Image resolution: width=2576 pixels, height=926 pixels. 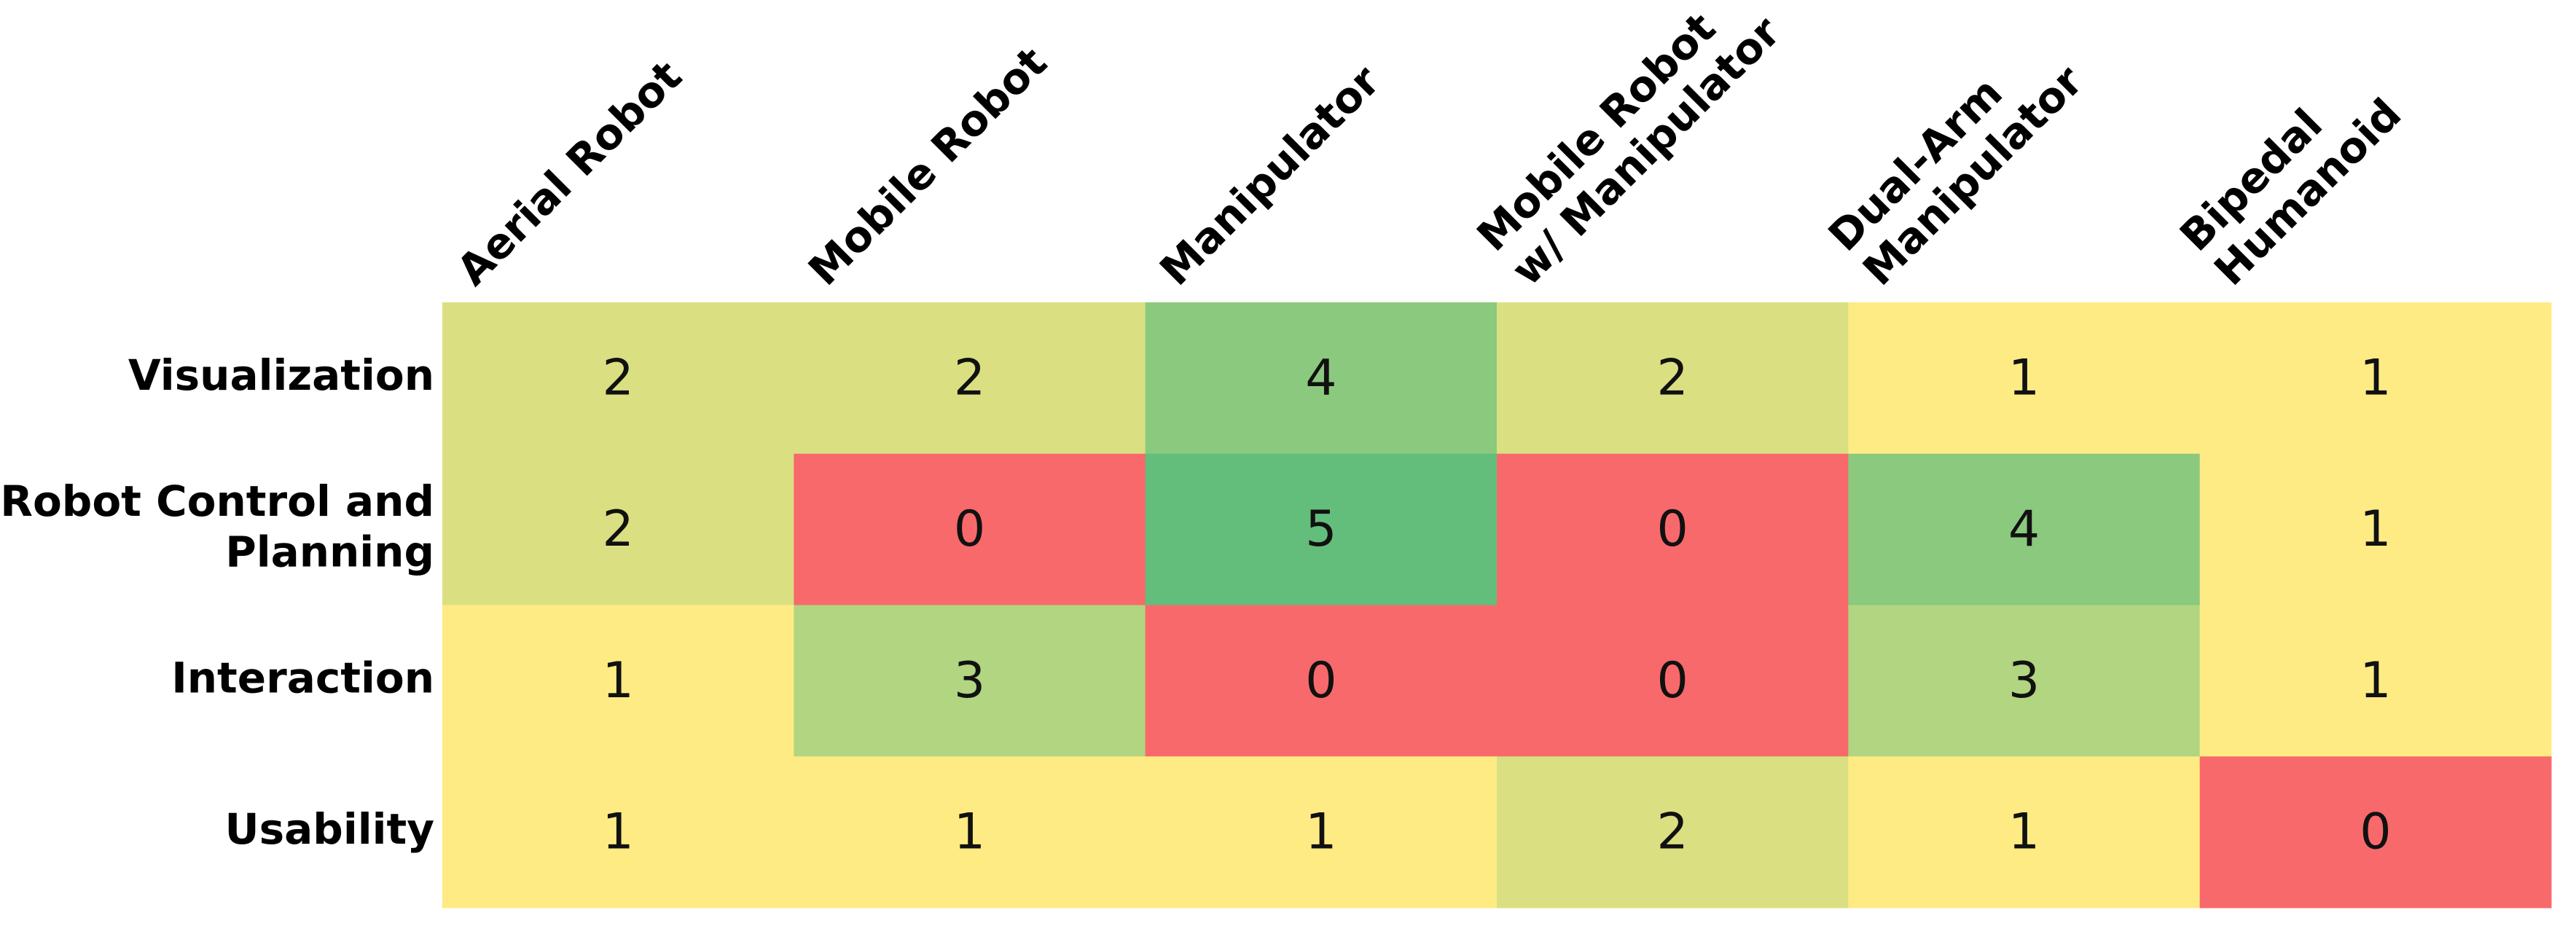 What do you see at coordinates (217, 526) in the screenshot?
I see `row-label: Robot Control and Planning` at bounding box center [217, 526].